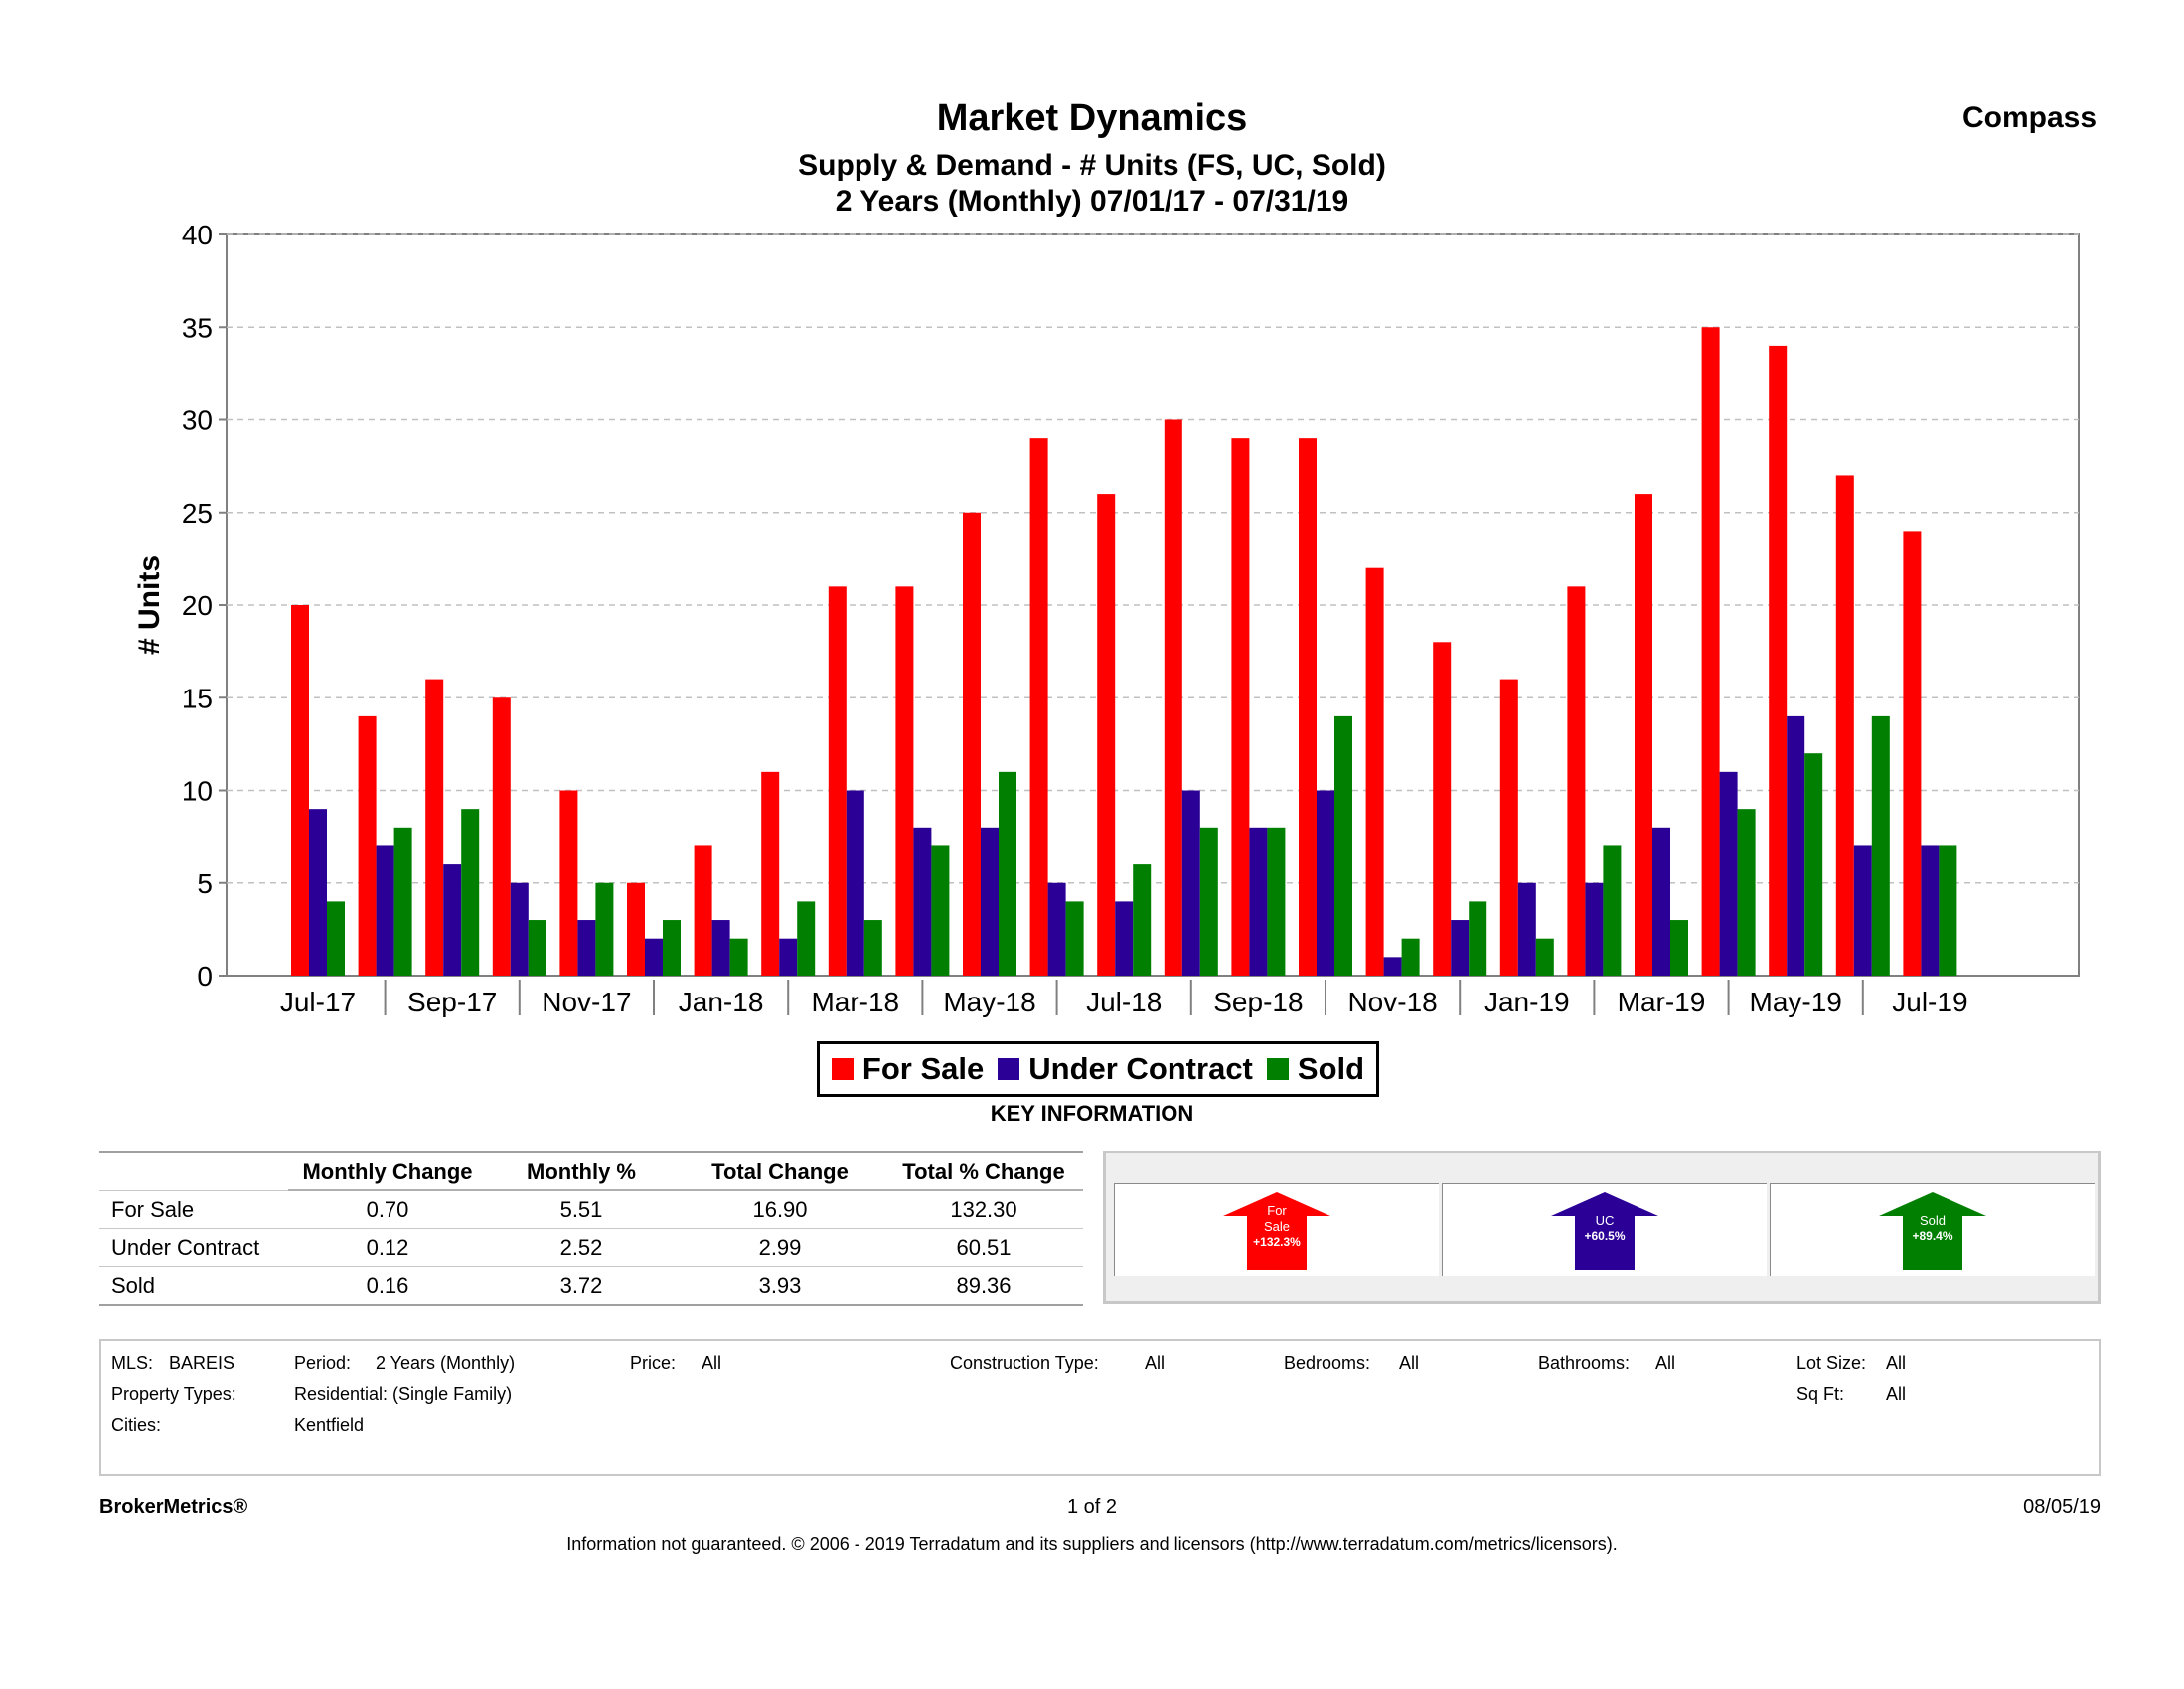 The image size is (2184, 1689). I want to click on bedrooms-label: Bedrooms:, so click(1327, 1363).